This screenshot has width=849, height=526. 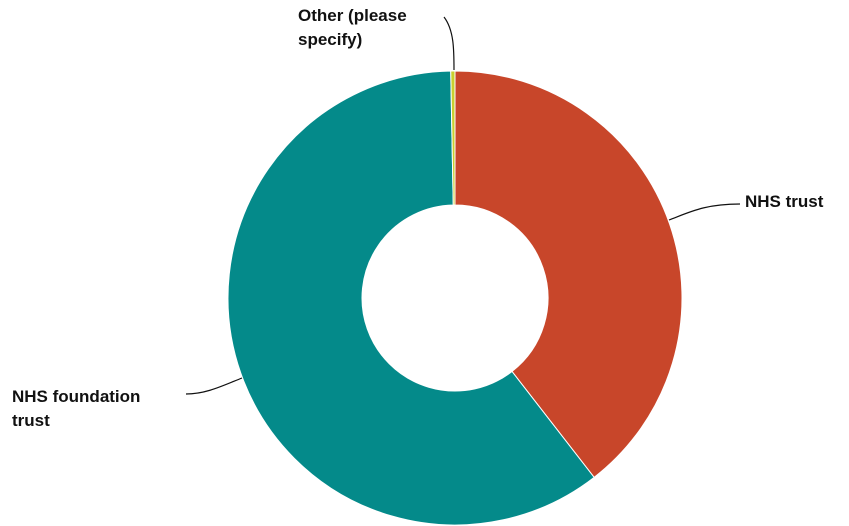 I want to click on slice-other-please-specify, so click(x=453, y=138).